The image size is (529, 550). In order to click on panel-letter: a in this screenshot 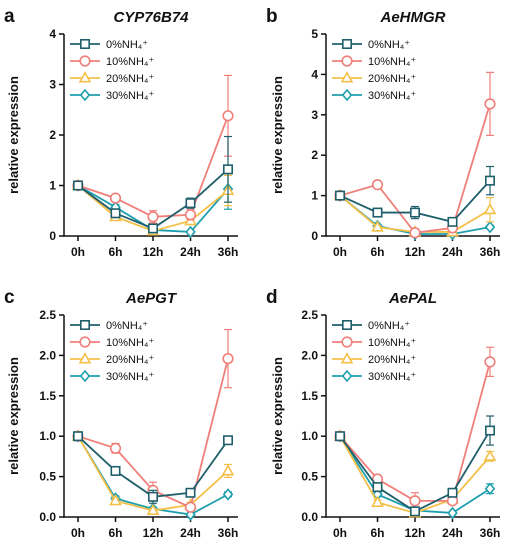, I will do `click(9, 16)`.